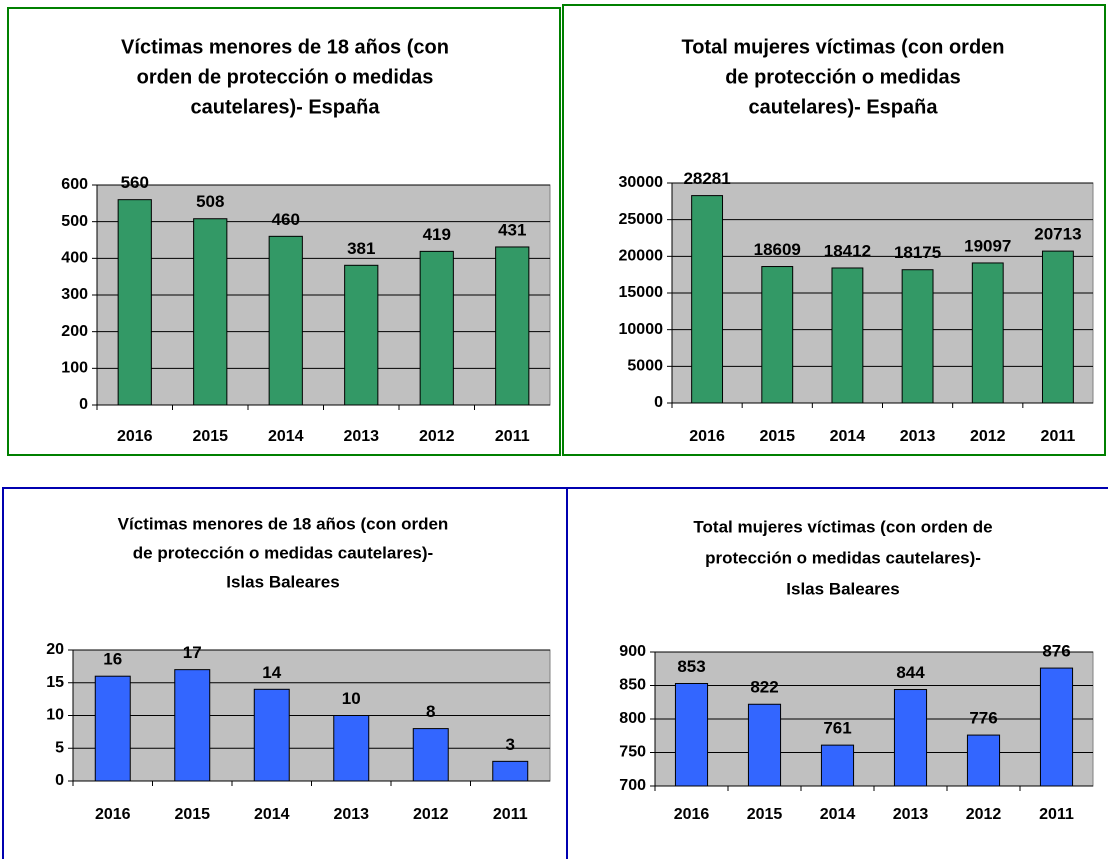 The height and width of the screenshot is (864, 1108). What do you see at coordinates (645, 366) in the screenshot?
I see `y-tick-label: 5000` at bounding box center [645, 366].